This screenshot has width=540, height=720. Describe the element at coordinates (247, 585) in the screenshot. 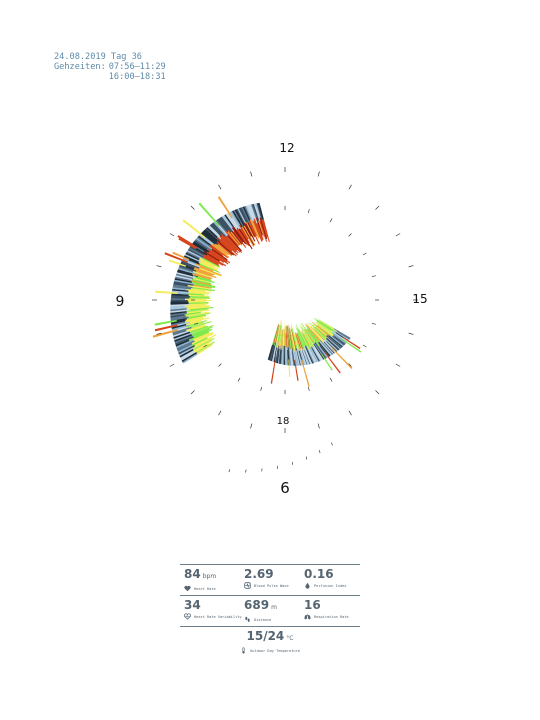

I see `pulse-wave-icon` at that location.